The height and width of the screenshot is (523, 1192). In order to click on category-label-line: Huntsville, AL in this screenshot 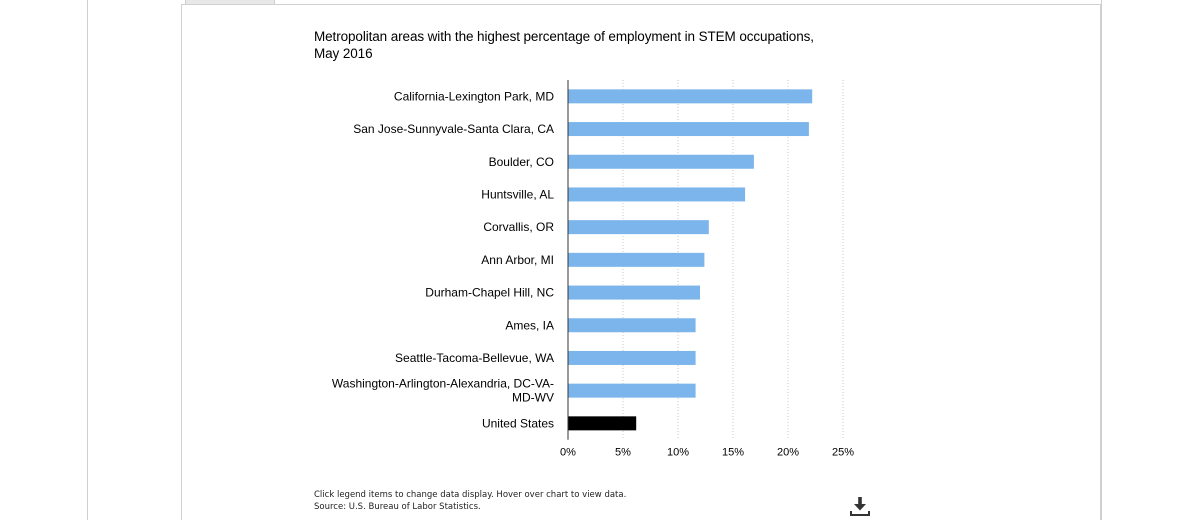, I will do `click(517, 194)`.